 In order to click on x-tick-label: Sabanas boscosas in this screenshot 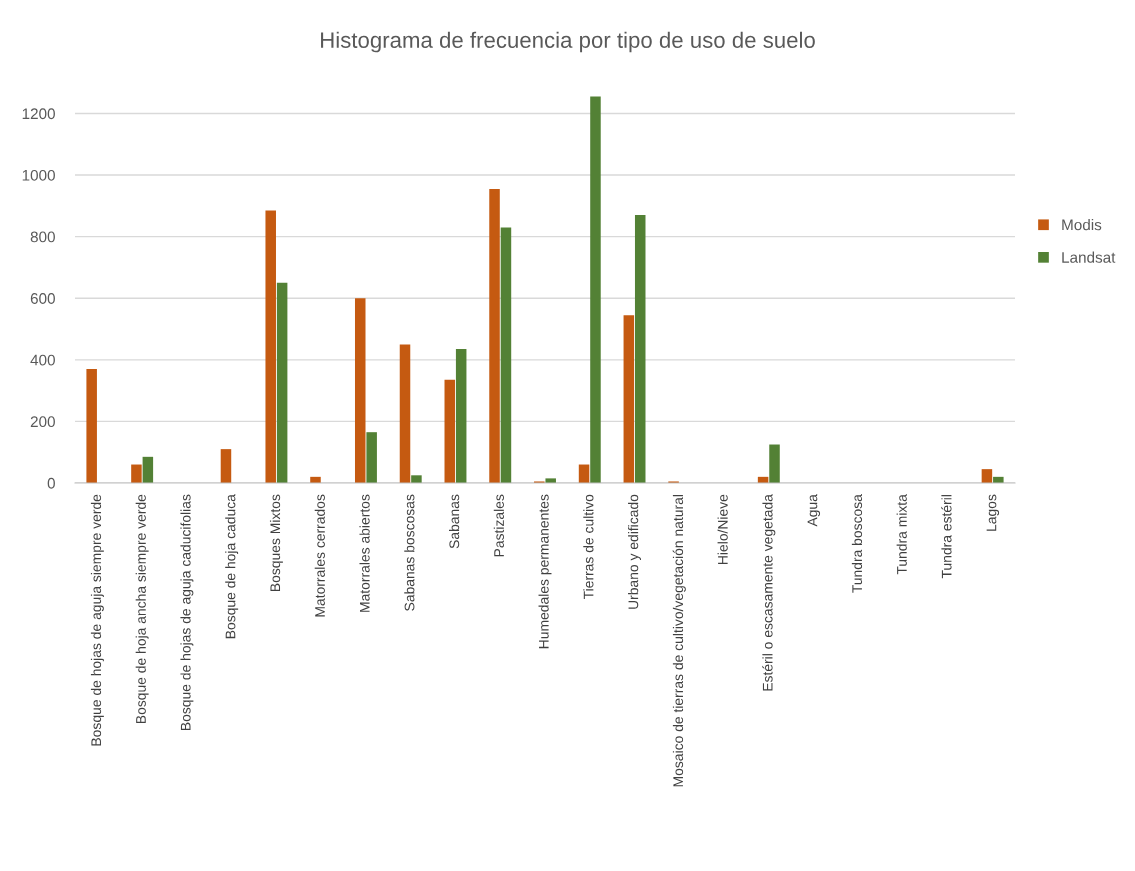, I will do `click(409, 552)`.